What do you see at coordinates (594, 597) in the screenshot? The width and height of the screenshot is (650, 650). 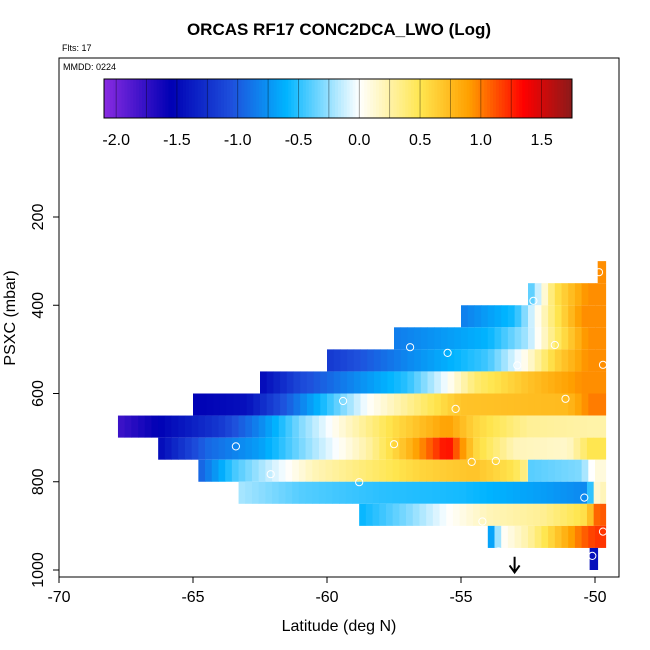 I see `x-tick-label: -50` at bounding box center [594, 597].